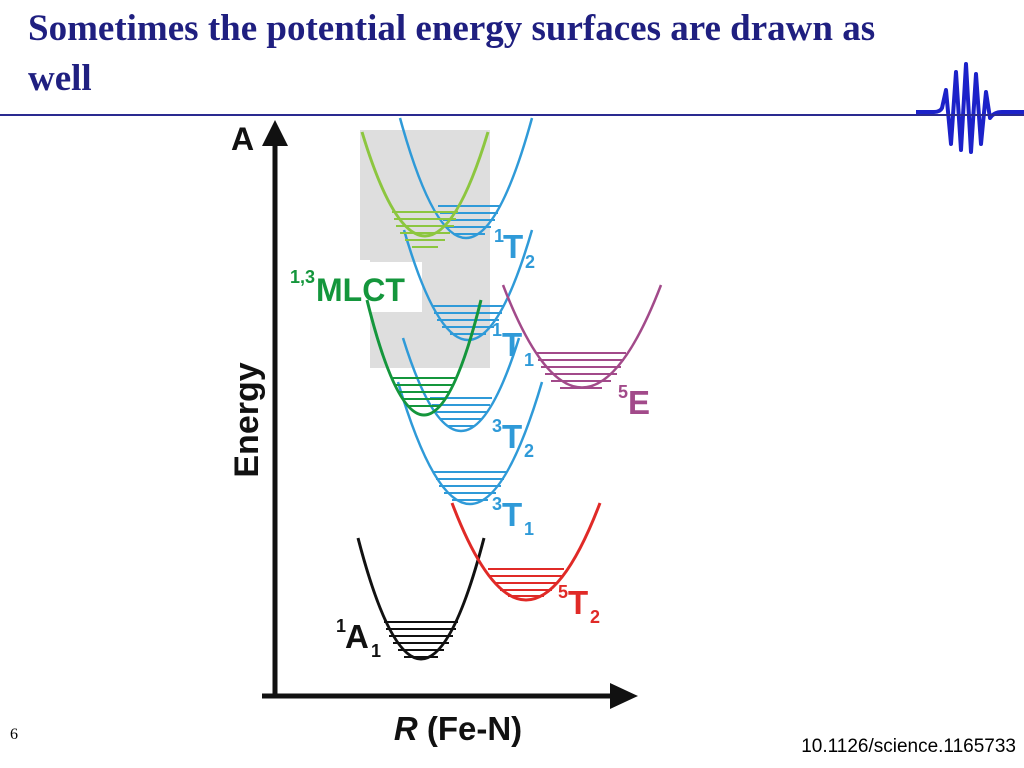  I want to click on curve-mlct-lower, so click(424, 358).